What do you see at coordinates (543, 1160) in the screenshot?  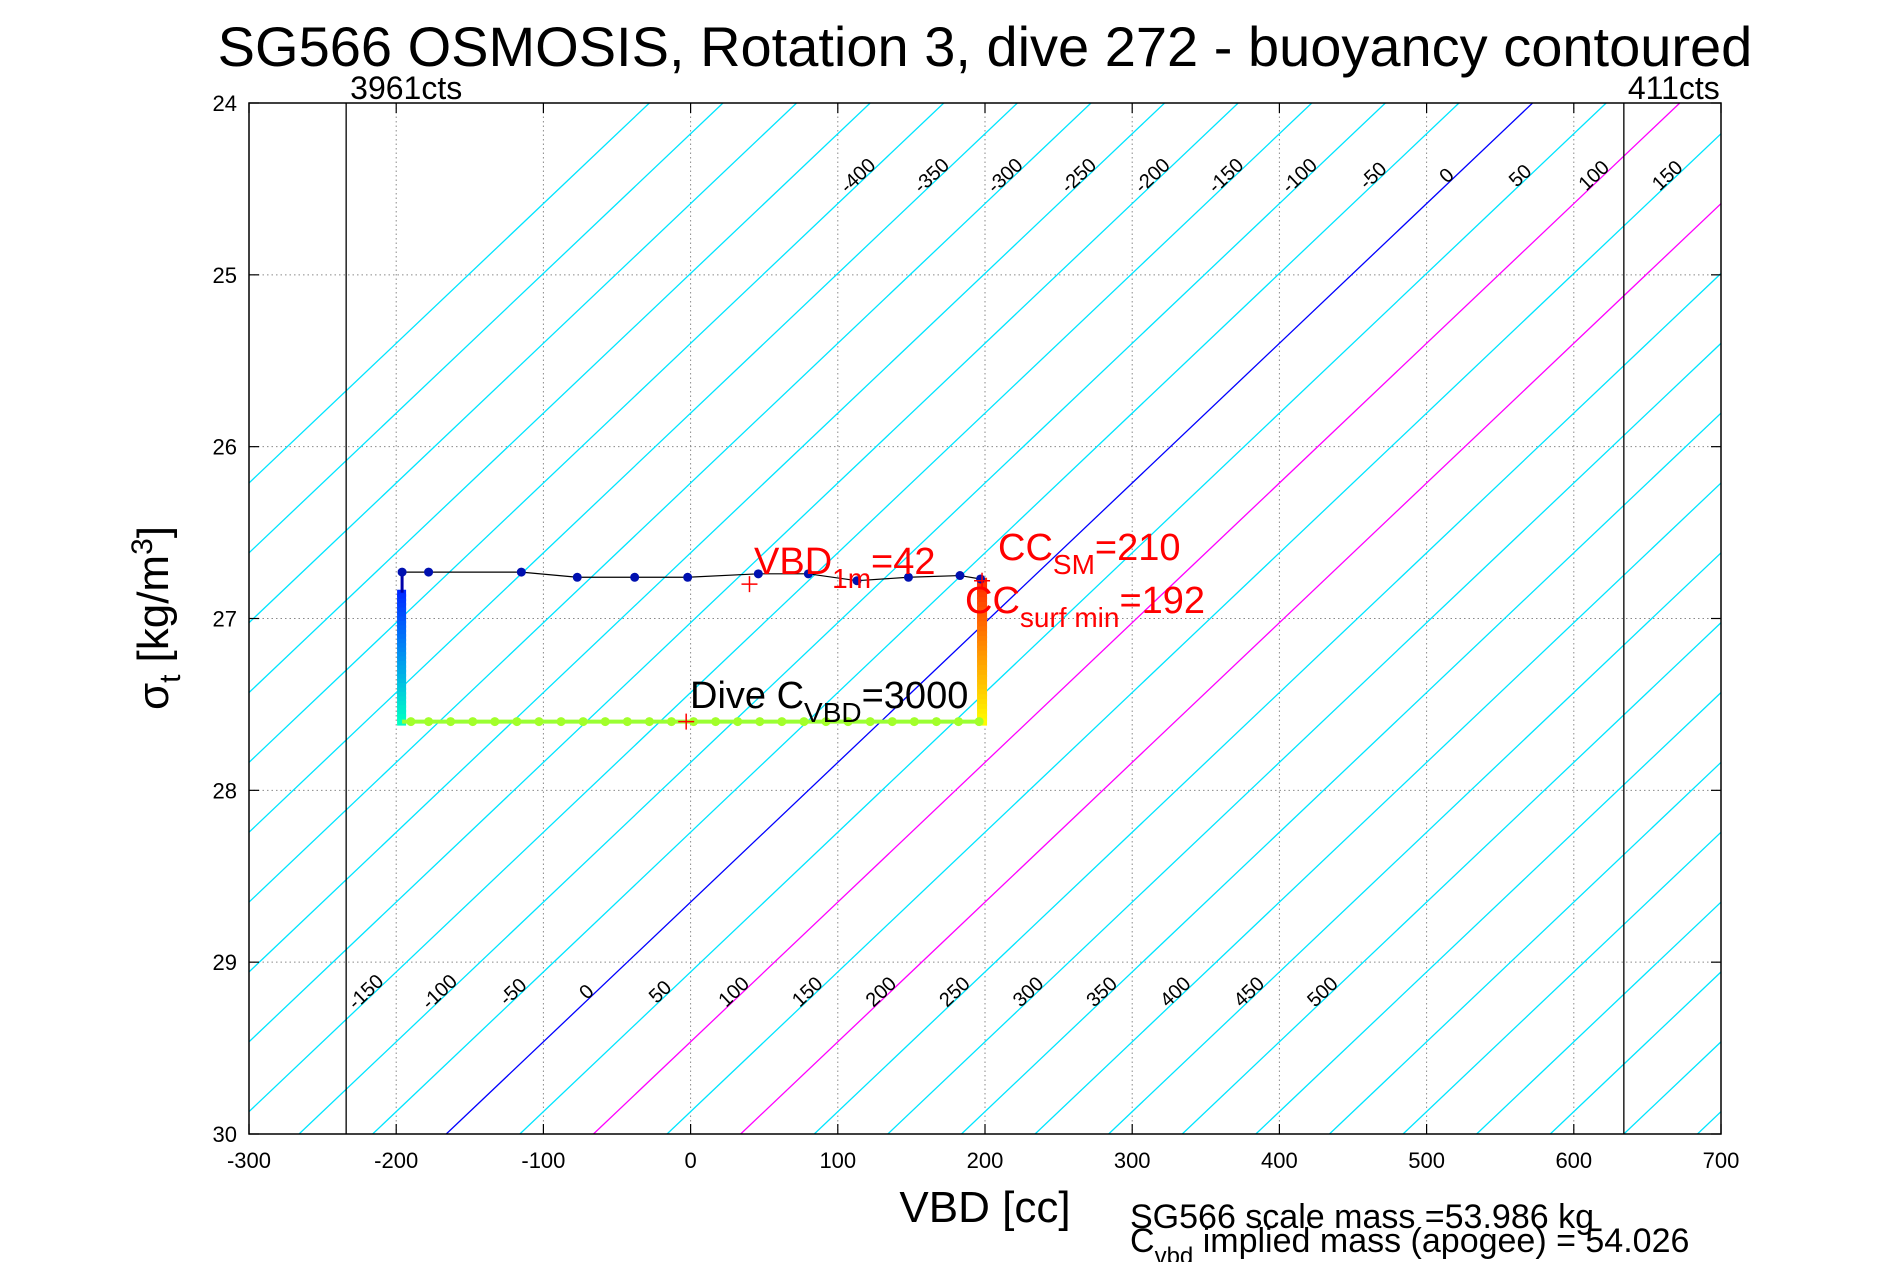 I see `x-tick-label: -100` at bounding box center [543, 1160].